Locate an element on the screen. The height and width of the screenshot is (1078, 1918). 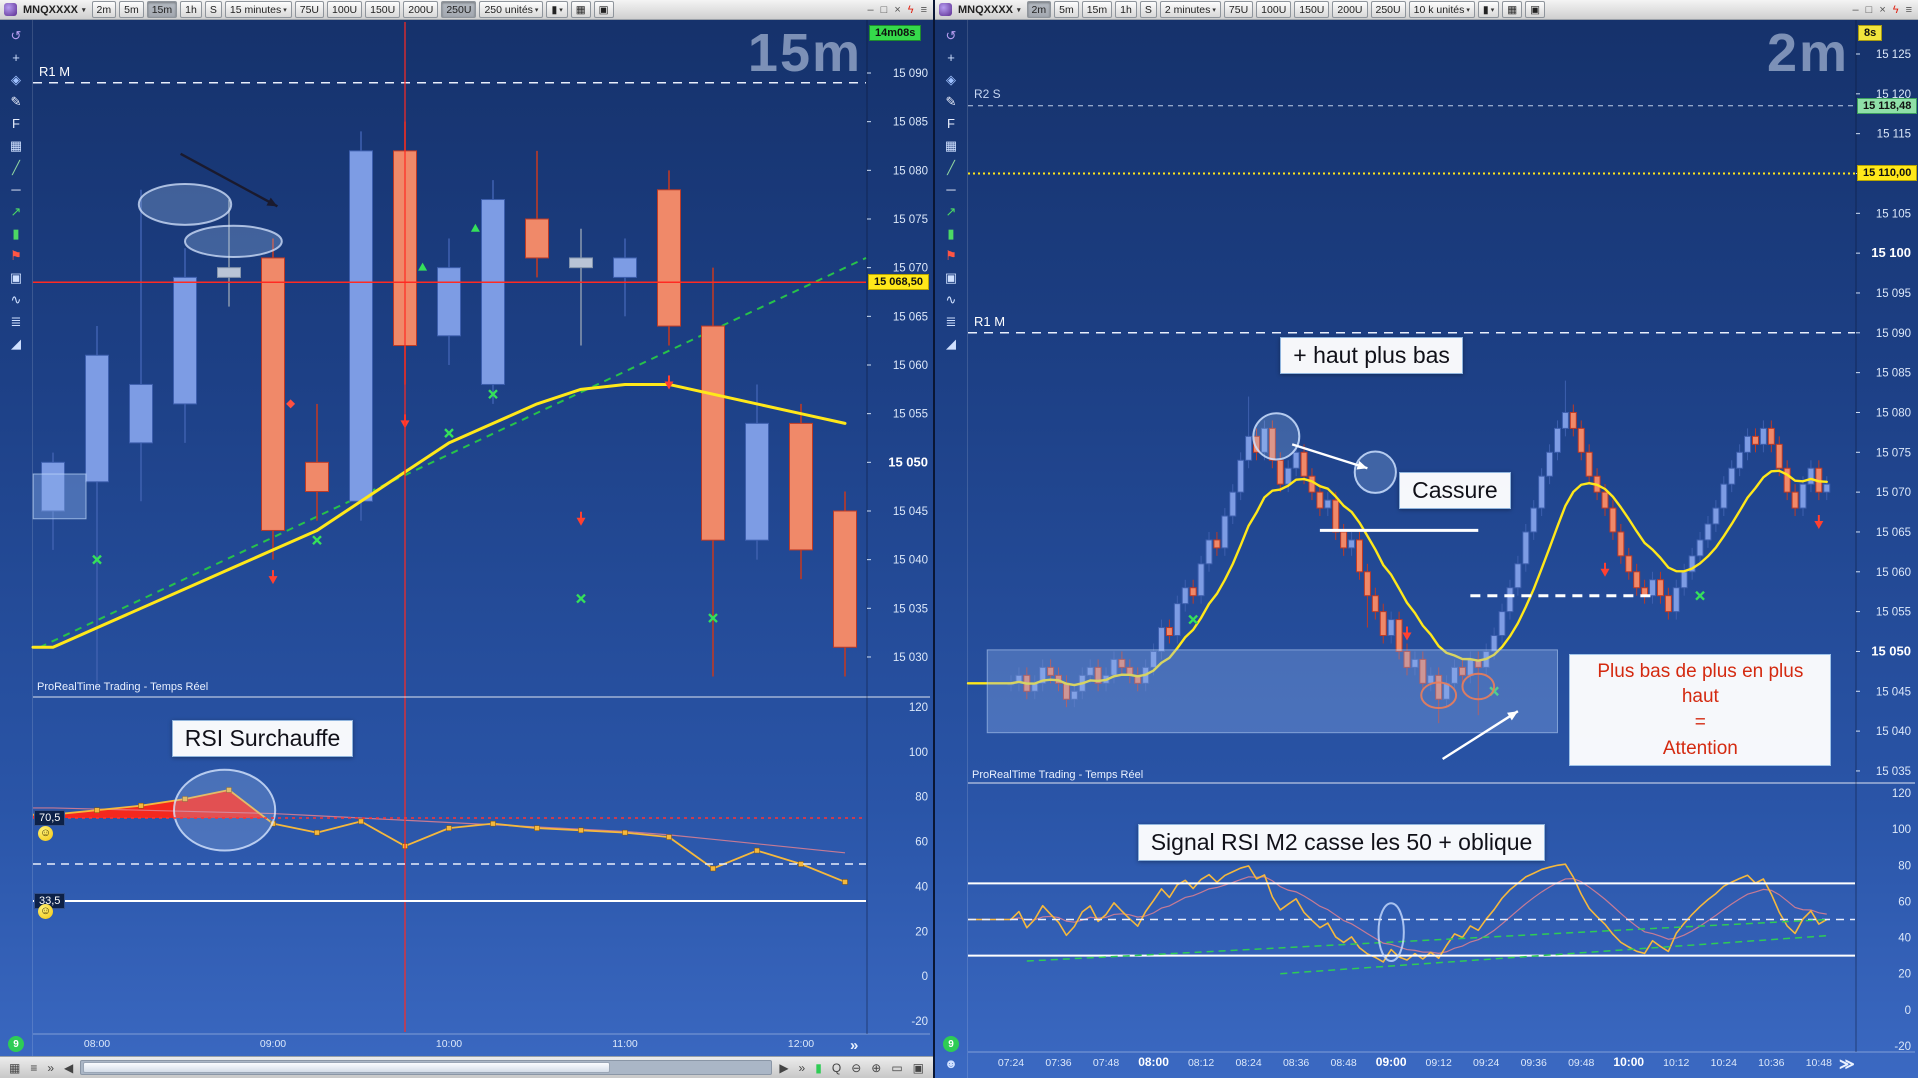
list-icon: ≡ is located at coordinates (34, 1067).